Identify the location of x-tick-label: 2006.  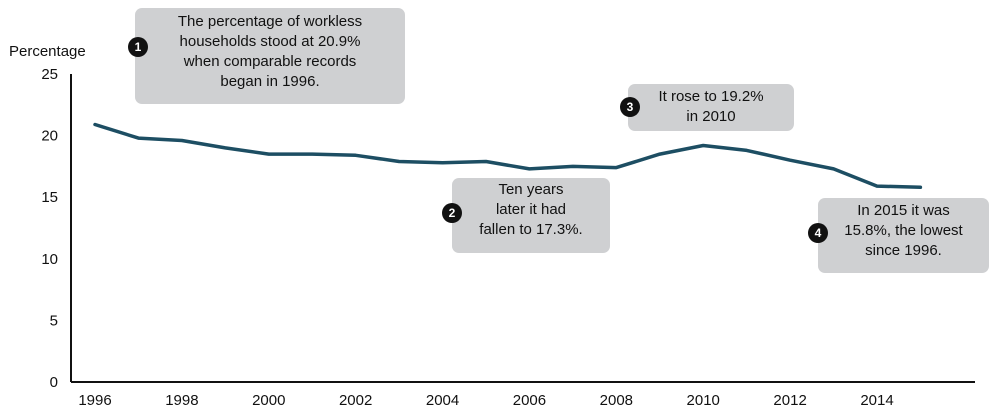
(529, 400).